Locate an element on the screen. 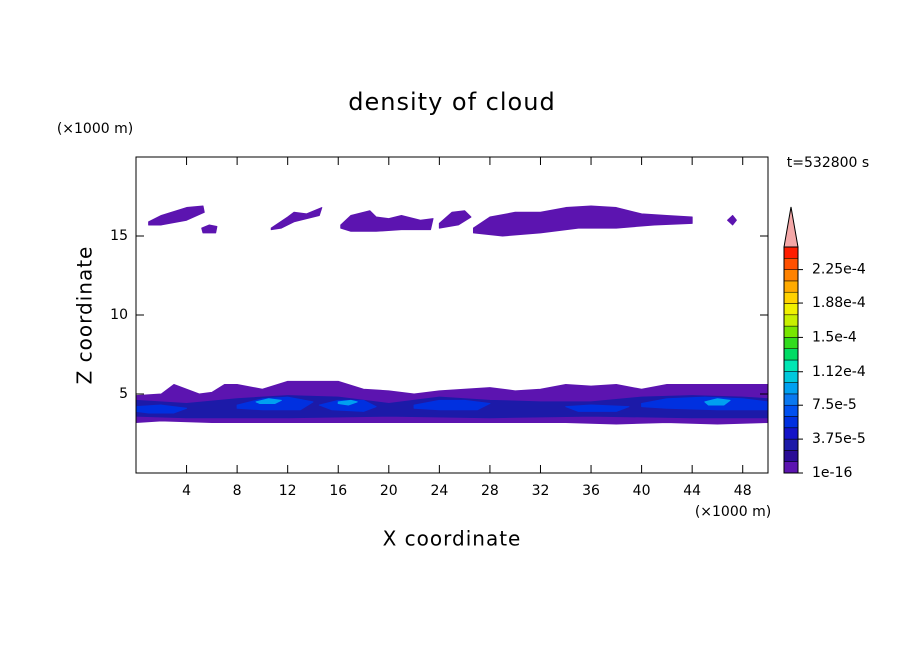  x-tick-label: 32 is located at coordinates (541, 491).